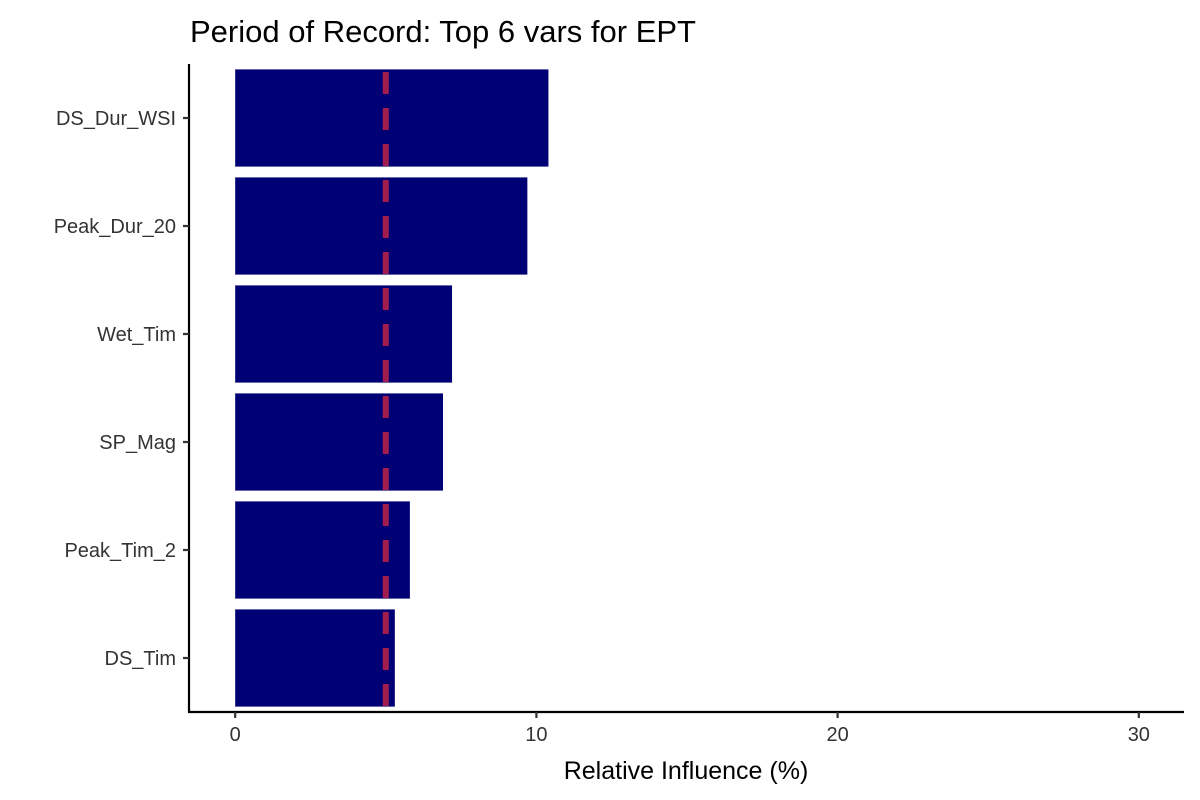 The width and height of the screenshot is (1200, 800). Describe the element at coordinates (339, 442) in the screenshot. I see `bar-sp-mag` at that location.